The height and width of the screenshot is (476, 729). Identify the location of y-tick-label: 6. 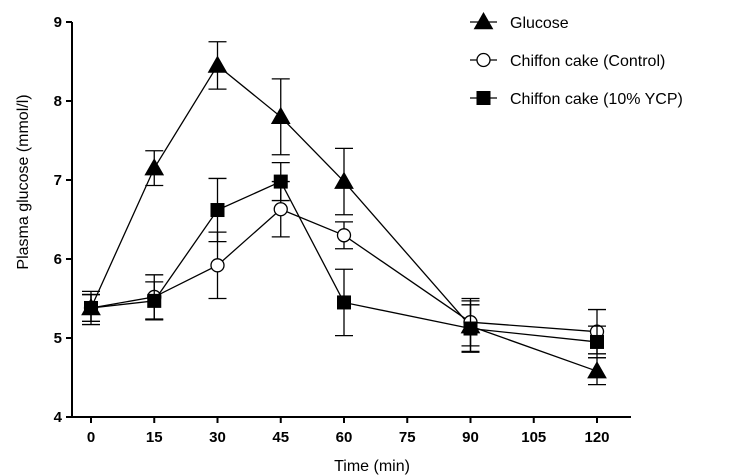
(58, 259).